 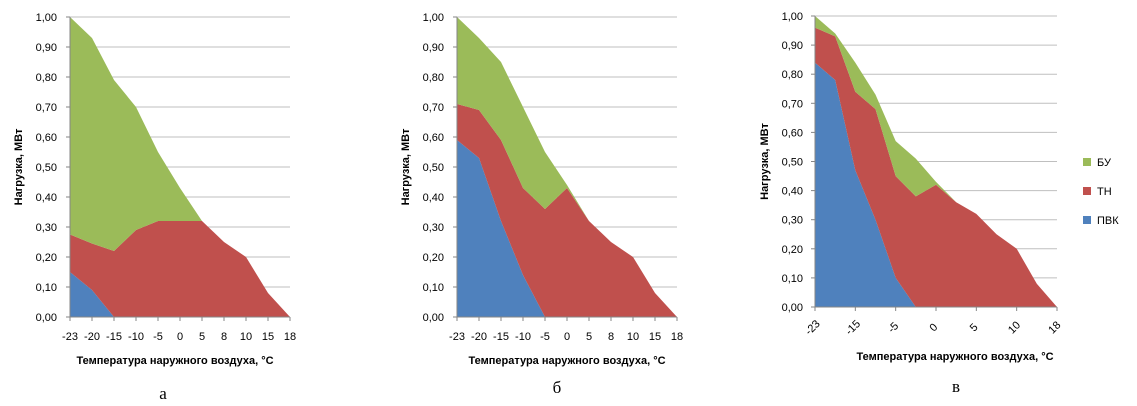 What do you see at coordinates (1104, 192) in the screenshot?
I see `legend-label: ТН` at bounding box center [1104, 192].